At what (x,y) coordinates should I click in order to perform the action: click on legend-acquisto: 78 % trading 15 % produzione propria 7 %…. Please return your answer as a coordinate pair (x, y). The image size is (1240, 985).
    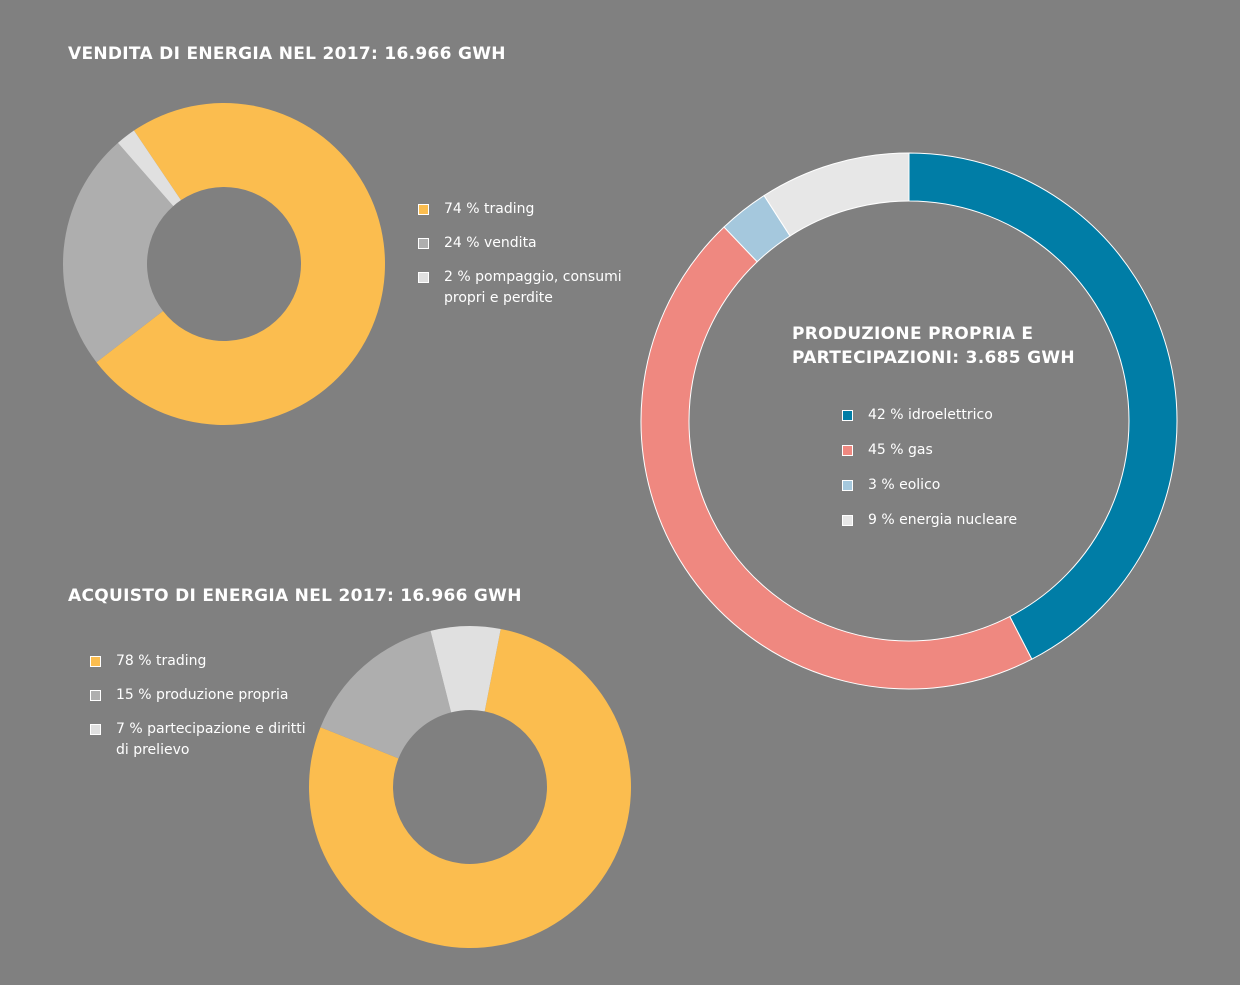
    Looking at the image, I should click on (198, 712).